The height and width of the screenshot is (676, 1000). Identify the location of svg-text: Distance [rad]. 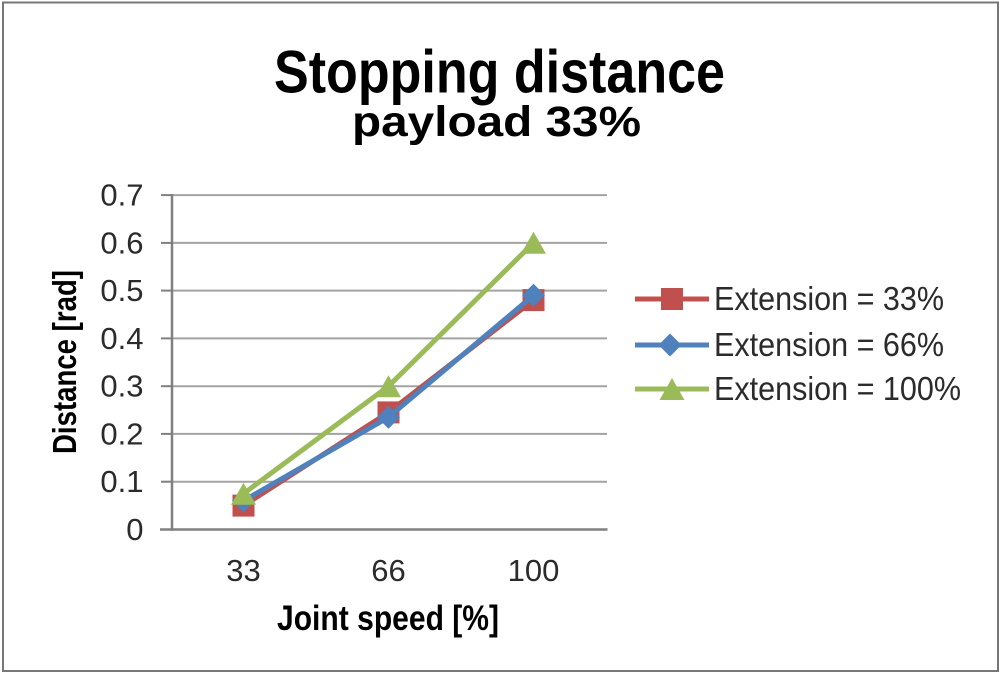
(64, 362).